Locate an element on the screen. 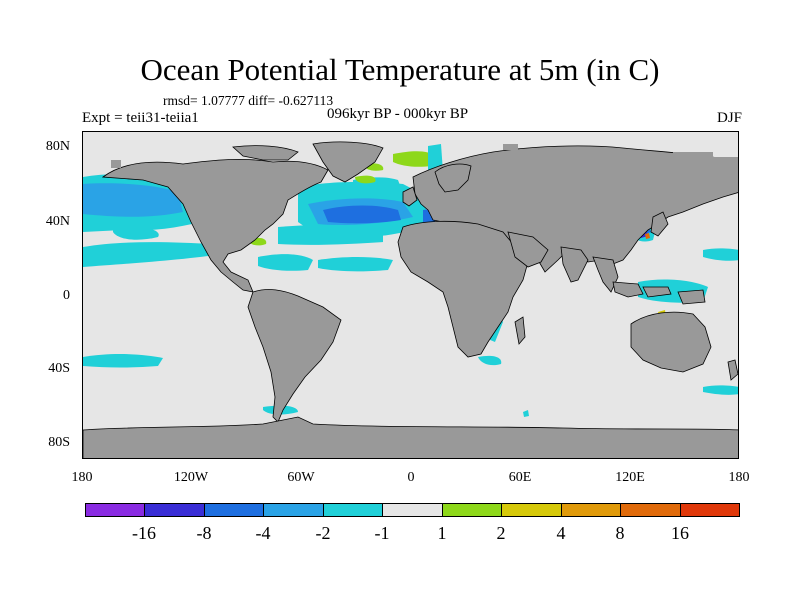 The image size is (800, 600). lon-label-0: 0 is located at coordinates (411, 477).